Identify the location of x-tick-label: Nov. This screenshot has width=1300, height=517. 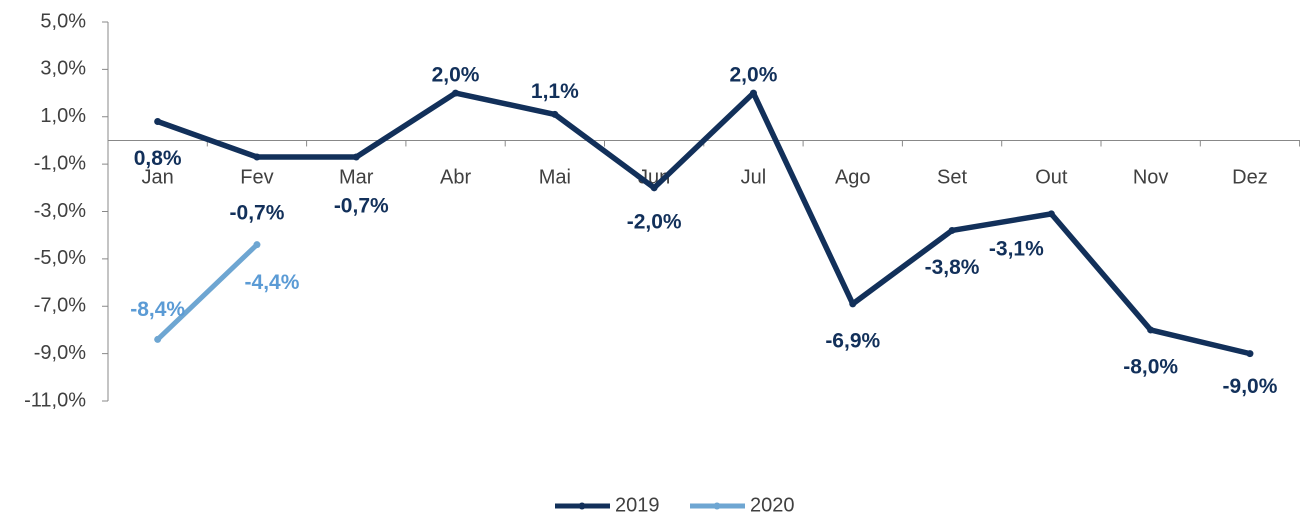
(1151, 178).